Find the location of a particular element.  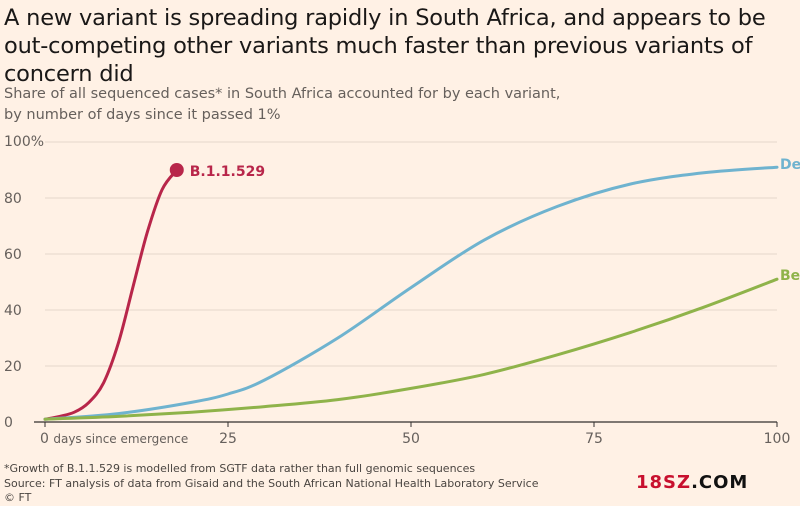

y-tick-label: 40 is located at coordinates (13, 311).